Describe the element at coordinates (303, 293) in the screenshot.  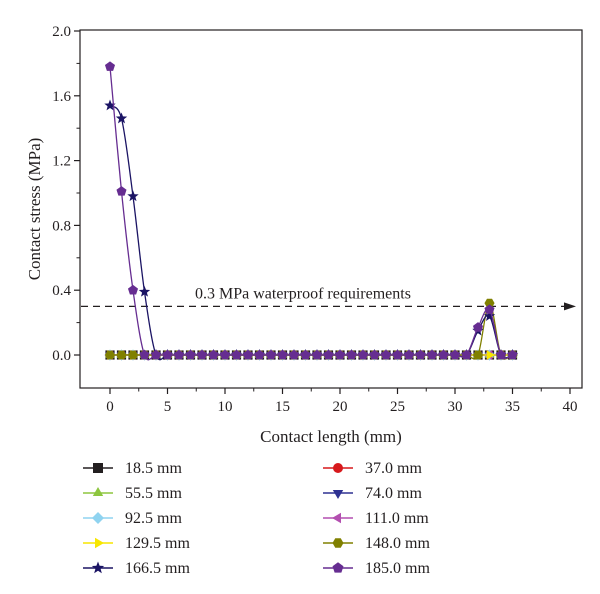
I see `reference-line-label: 0.3 MPa waterproof requirements` at that location.